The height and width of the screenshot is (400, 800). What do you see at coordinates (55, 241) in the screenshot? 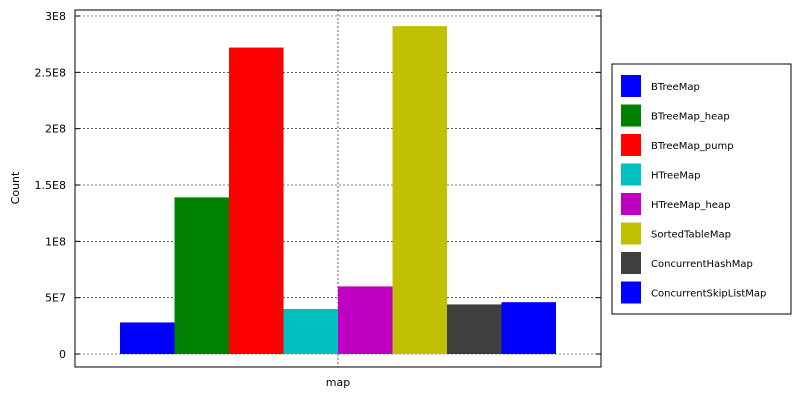
I see `y-tick-label: 1E8` at bounding box center [55, 241].